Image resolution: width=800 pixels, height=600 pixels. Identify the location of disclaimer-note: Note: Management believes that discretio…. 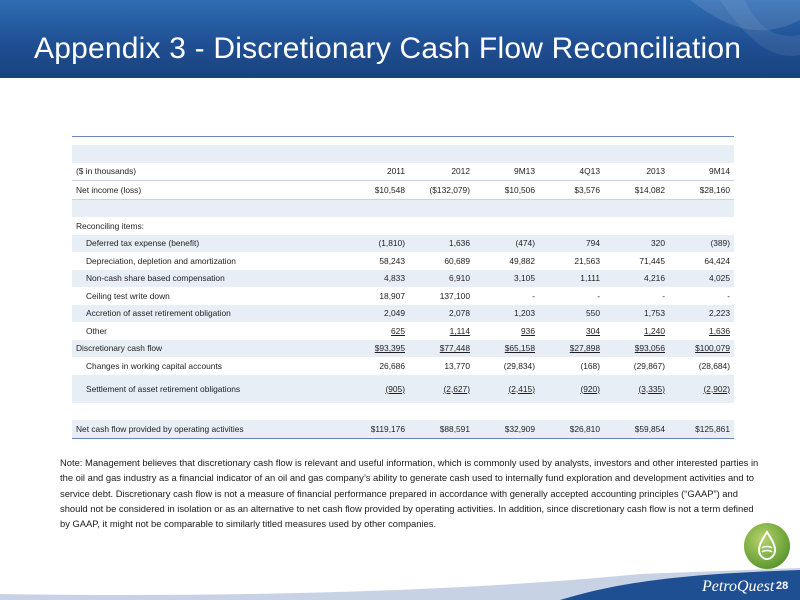
(409, 493).